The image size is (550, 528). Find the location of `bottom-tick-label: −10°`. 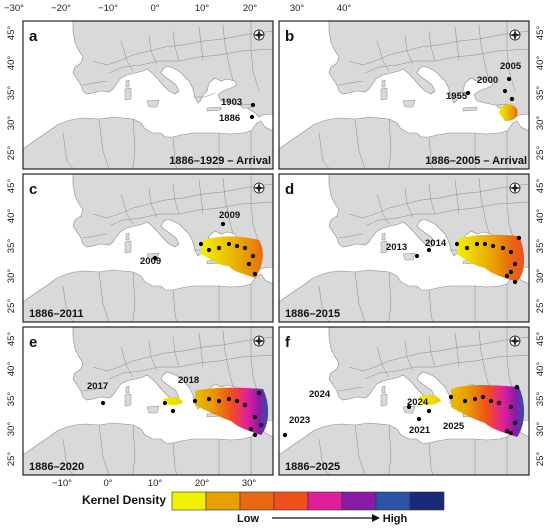

bottom-tick-label: −10° is located at coordinates (62, 483).